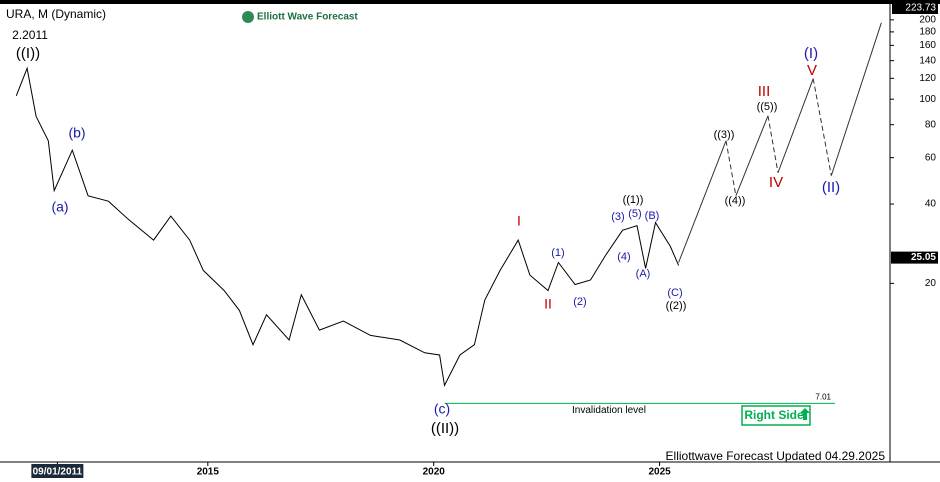 This screenshot has width=940, height=482. Describe the element at coordinates (519, 221) in the screenshot. I see `wave-label: I` at that location.